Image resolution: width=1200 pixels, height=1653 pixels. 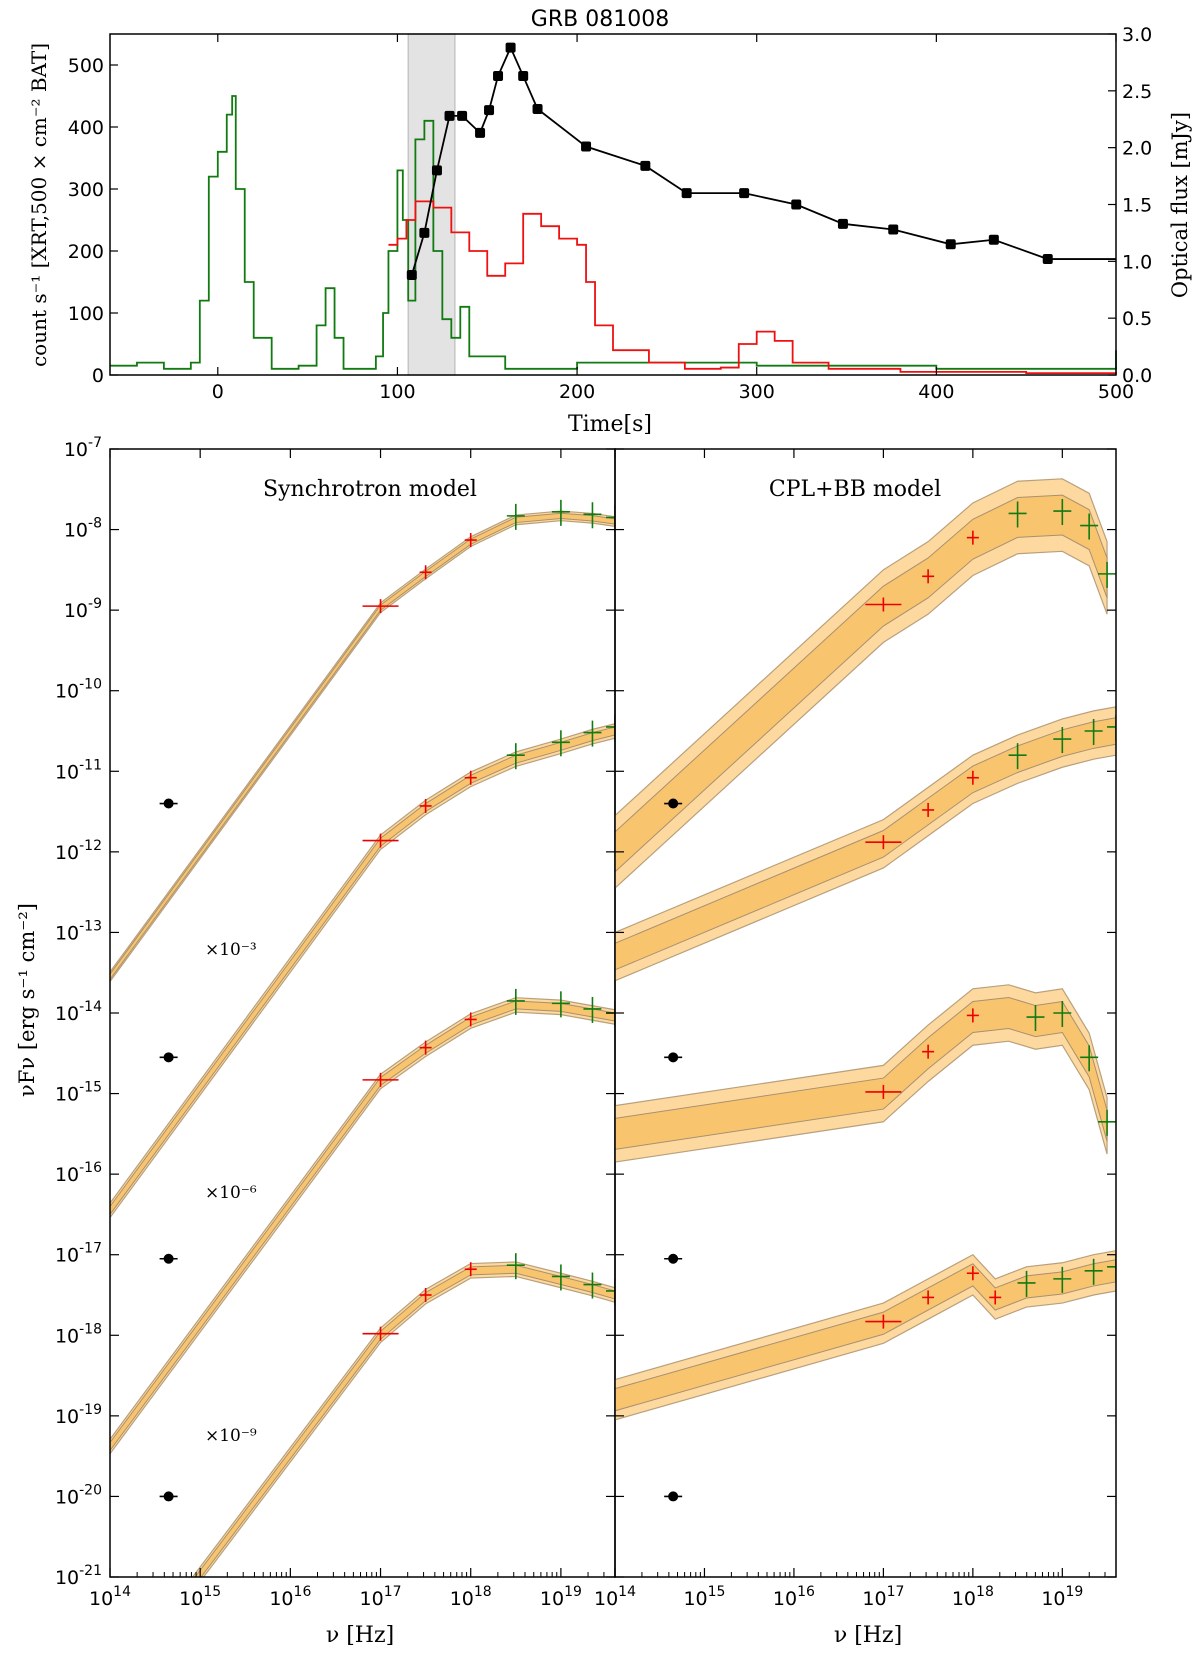 I want to click on top-ytick-left-label: 200, so click(x=86, y=252).